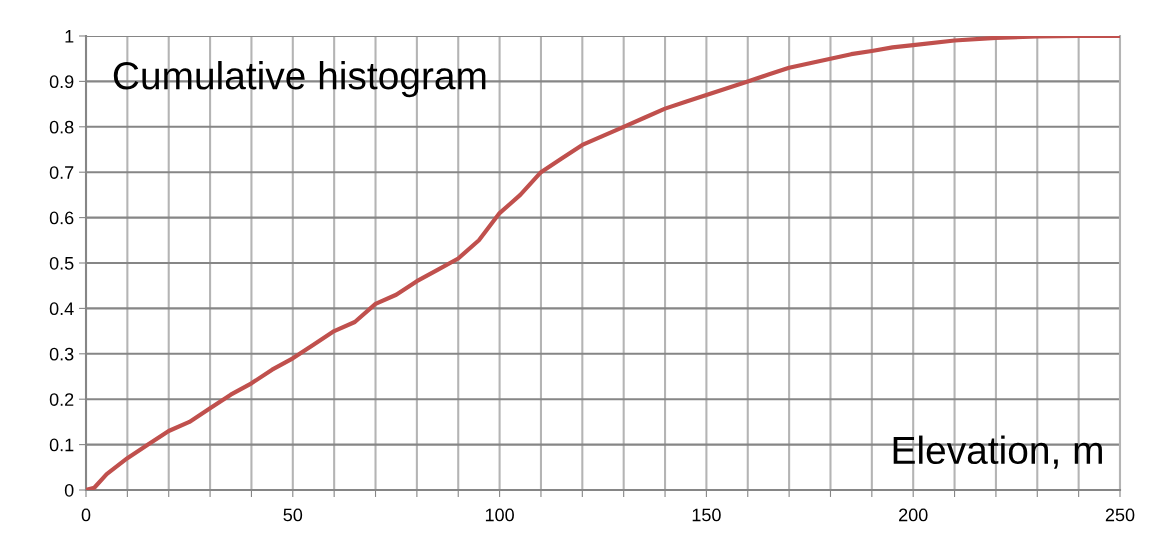 This screenshot has width=1160, height=539. I want to click on x-tick-label: 250, so click(1120, 515).